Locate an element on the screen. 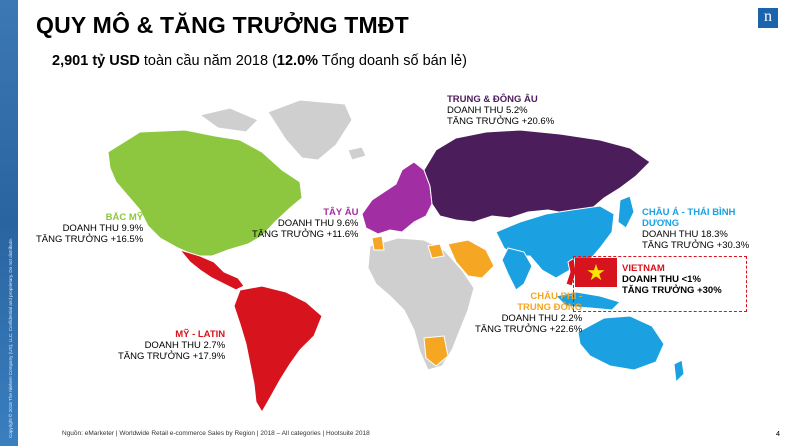 This screenshot has height=446, width=796. ame-growth: TĂNG TRƯỞNG +22.6% is located at coordinates (529, 329).